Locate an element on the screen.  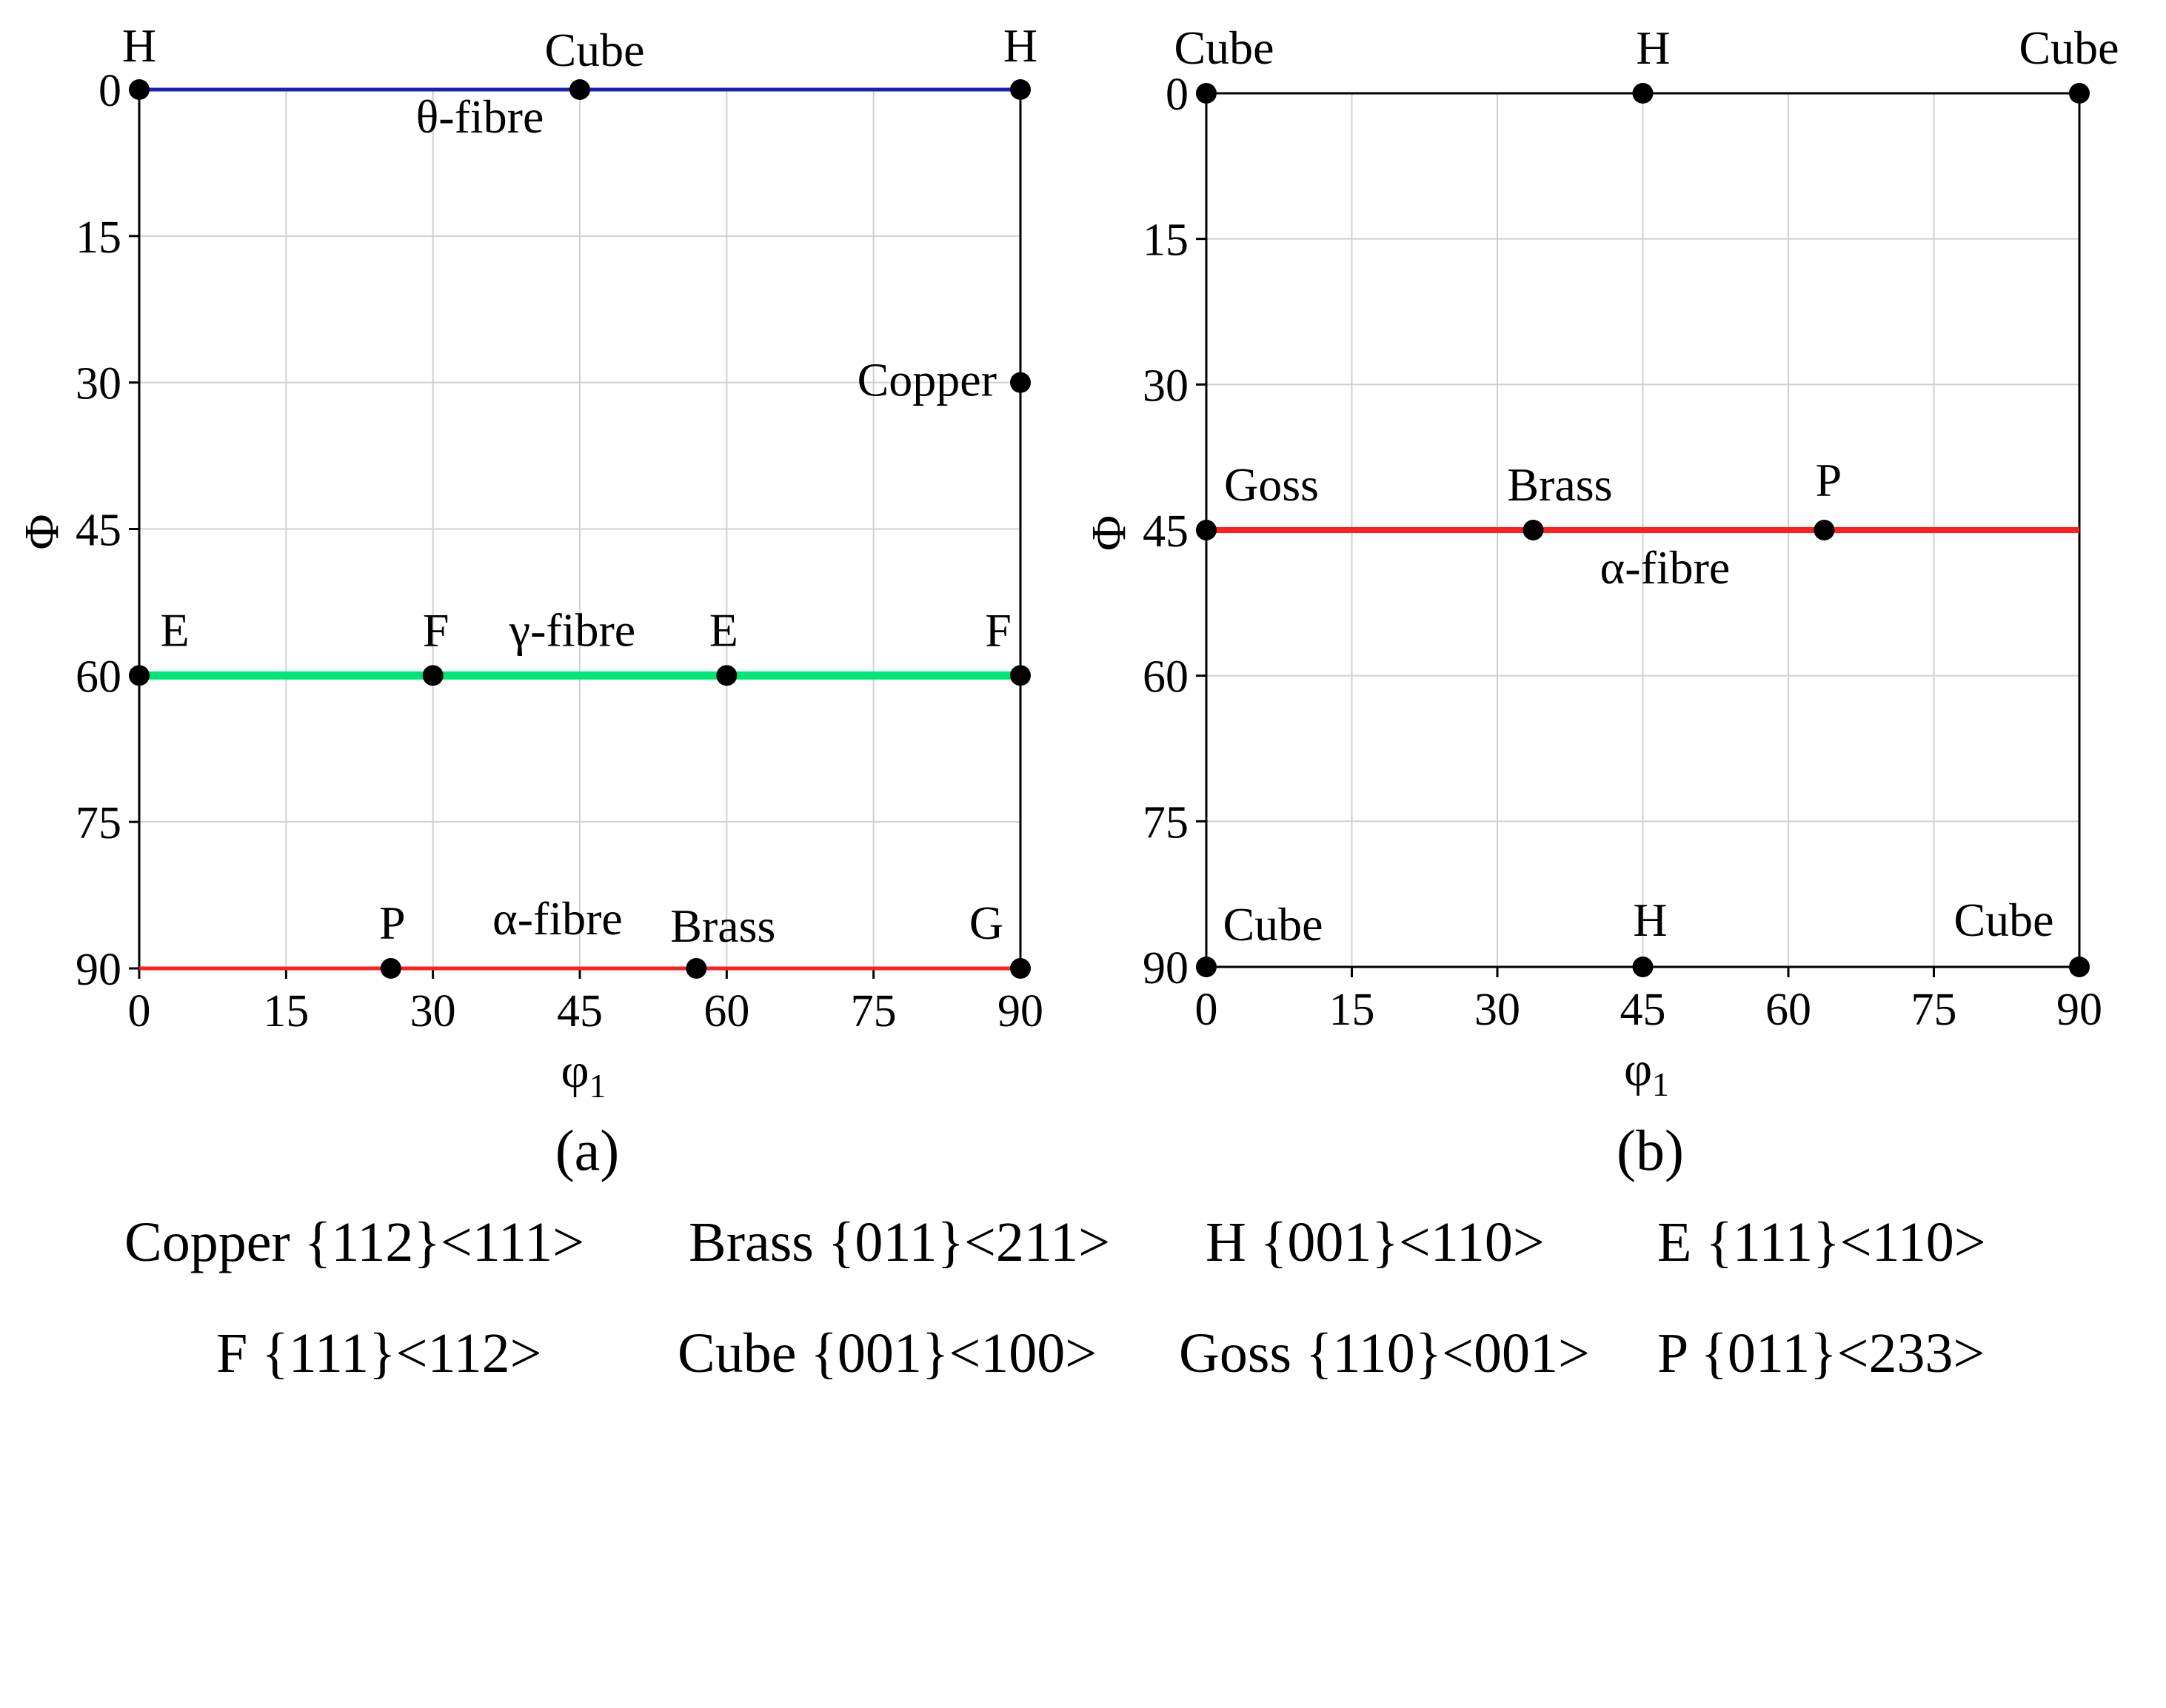
panel-caption: (b) is located at coordinates (1650, 1150).